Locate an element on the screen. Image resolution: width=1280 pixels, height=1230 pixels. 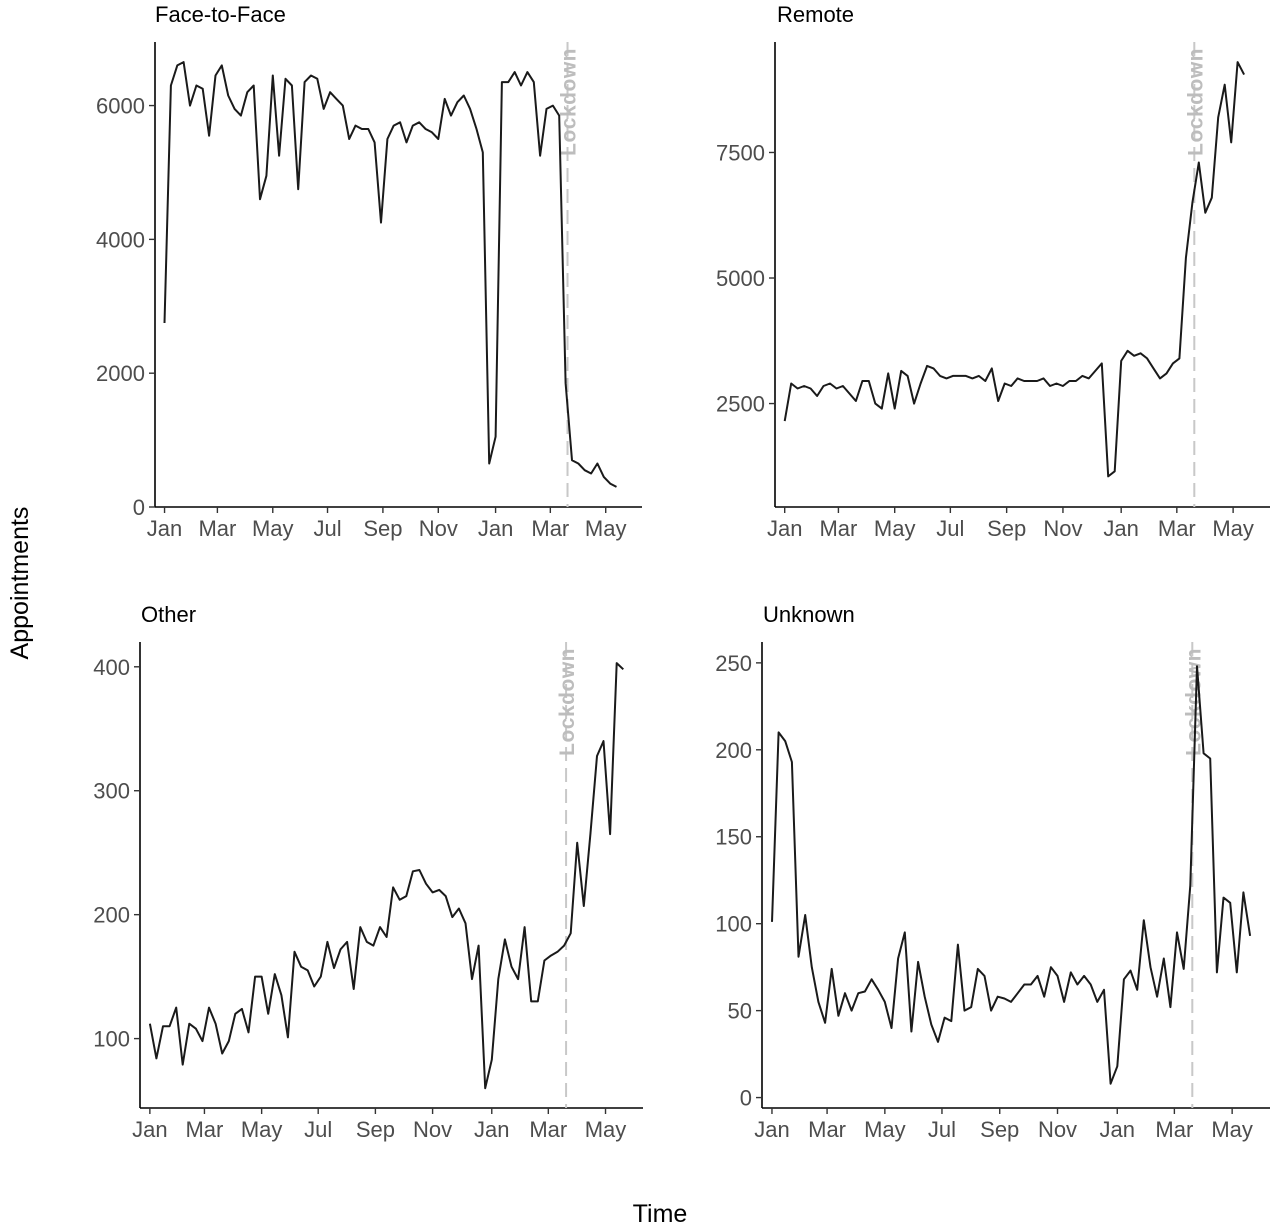
y-tick-label: 300 is located at coordinates (111, 791).